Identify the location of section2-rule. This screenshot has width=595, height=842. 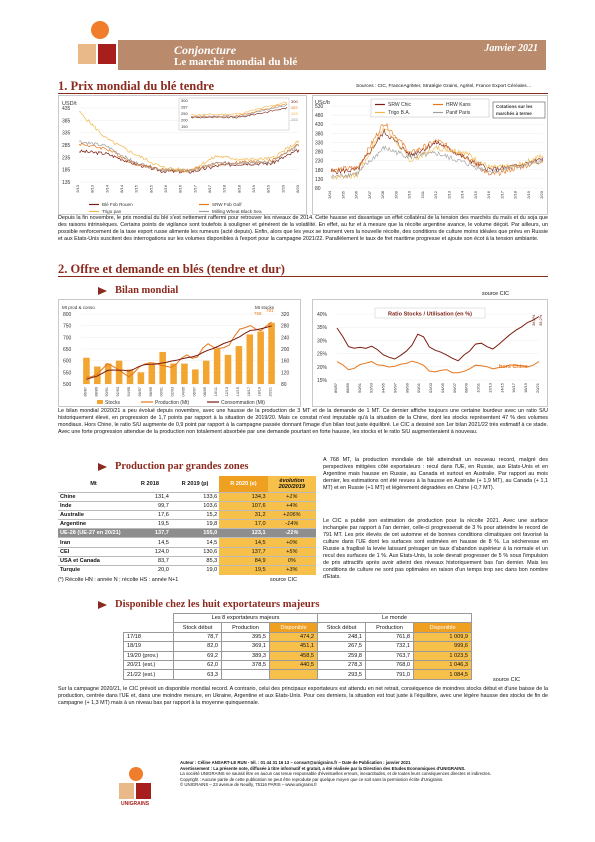
(303, 276).